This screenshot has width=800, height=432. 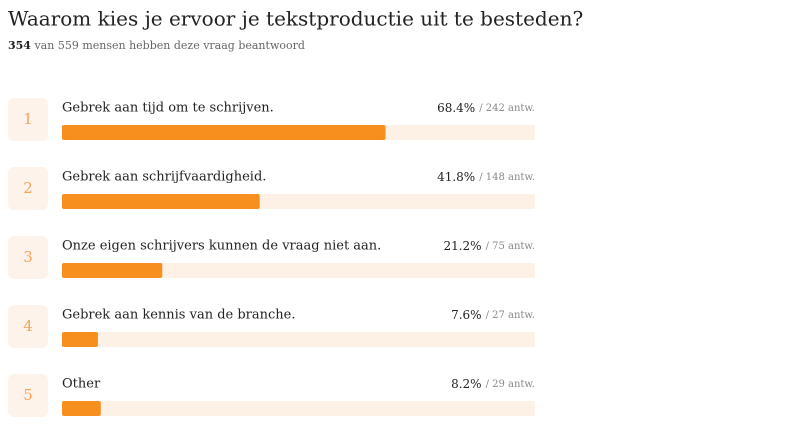 I want to click on answer-label: / 148 antw., so click(x=507, y=177).